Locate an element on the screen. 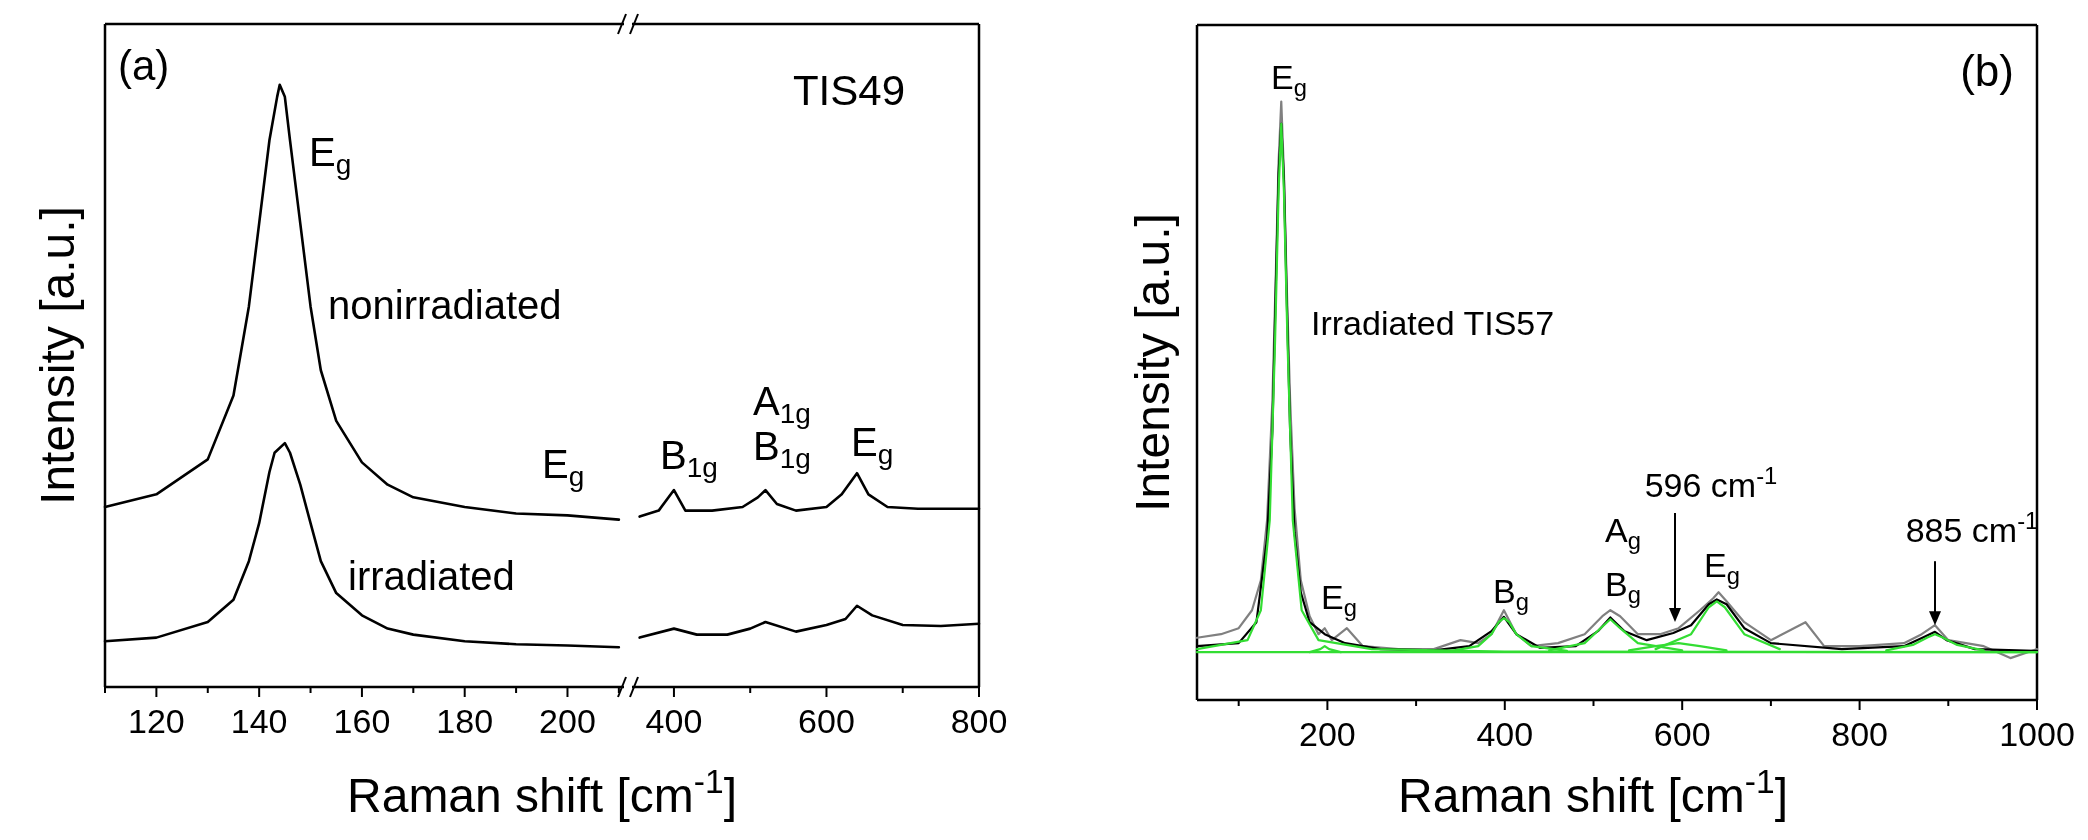  annotation: (a) is located at coordinates (144, 65).